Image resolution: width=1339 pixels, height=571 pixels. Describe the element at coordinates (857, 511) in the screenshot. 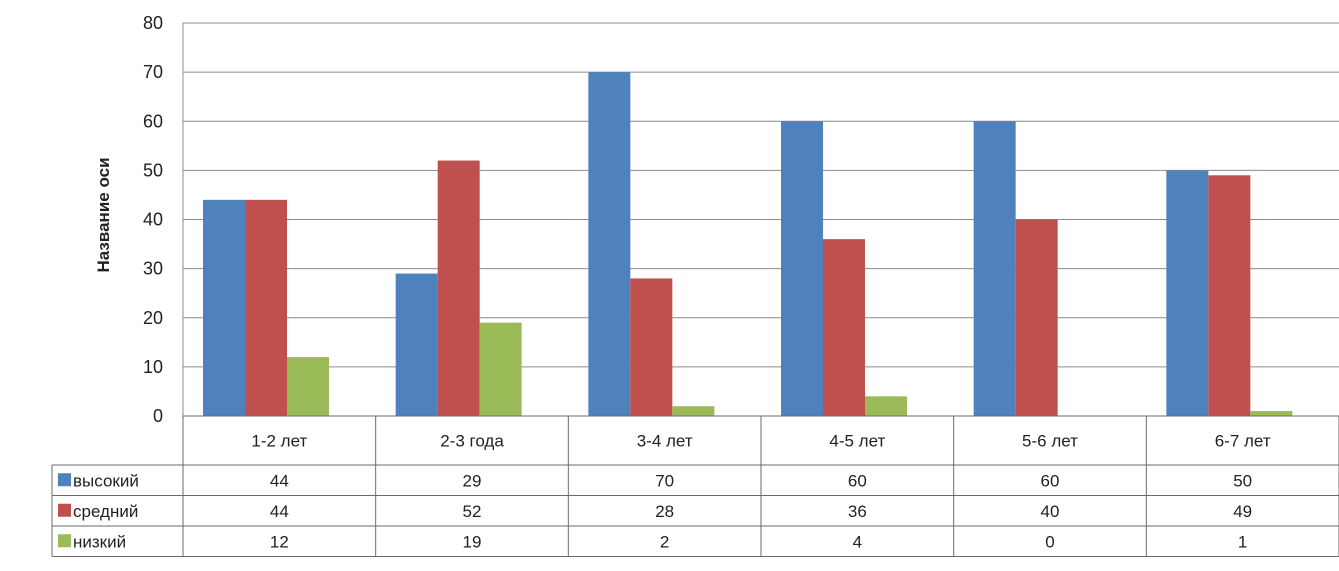

I see `data-label: 36` at that location.